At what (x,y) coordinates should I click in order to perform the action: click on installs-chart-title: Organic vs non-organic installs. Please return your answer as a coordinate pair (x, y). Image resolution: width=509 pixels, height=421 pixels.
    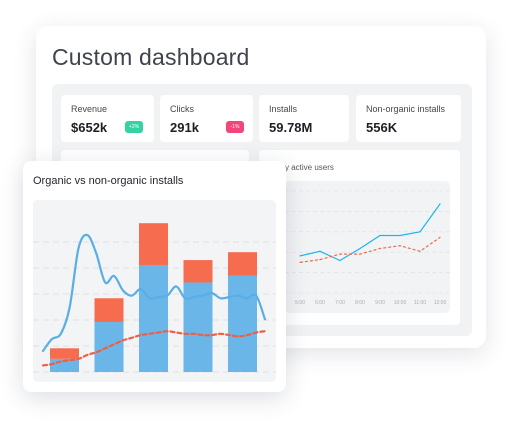
    Looking at the image, I should click on (108, 181).